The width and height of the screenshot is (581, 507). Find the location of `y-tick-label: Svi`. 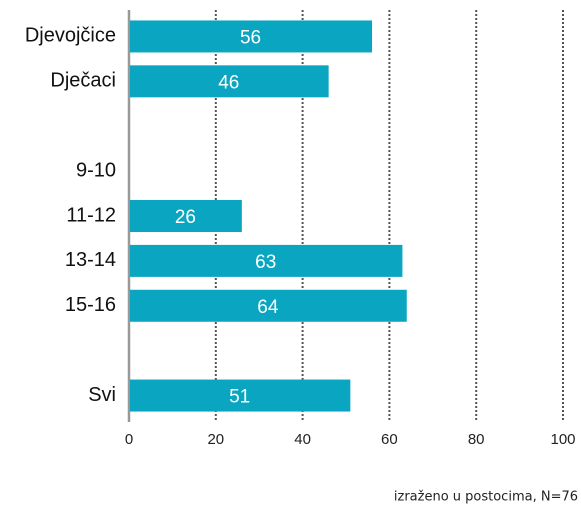

y-tick-label: Svi is located at coordinates (102, 395).